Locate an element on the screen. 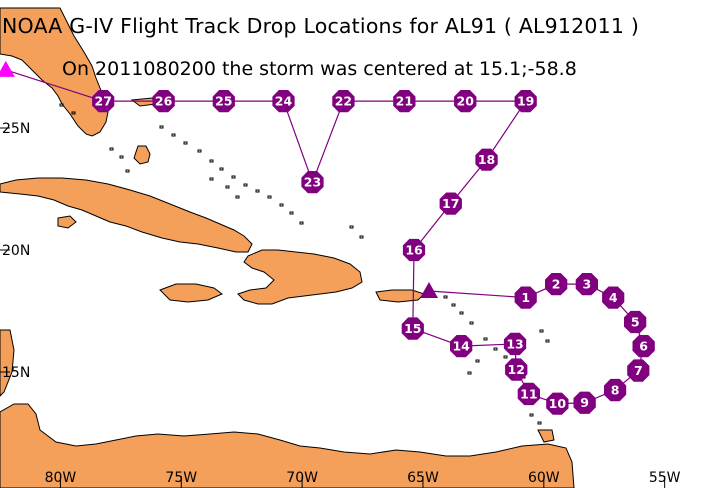  y-tick-label-1: 20N is located at coordinates (16, 251).